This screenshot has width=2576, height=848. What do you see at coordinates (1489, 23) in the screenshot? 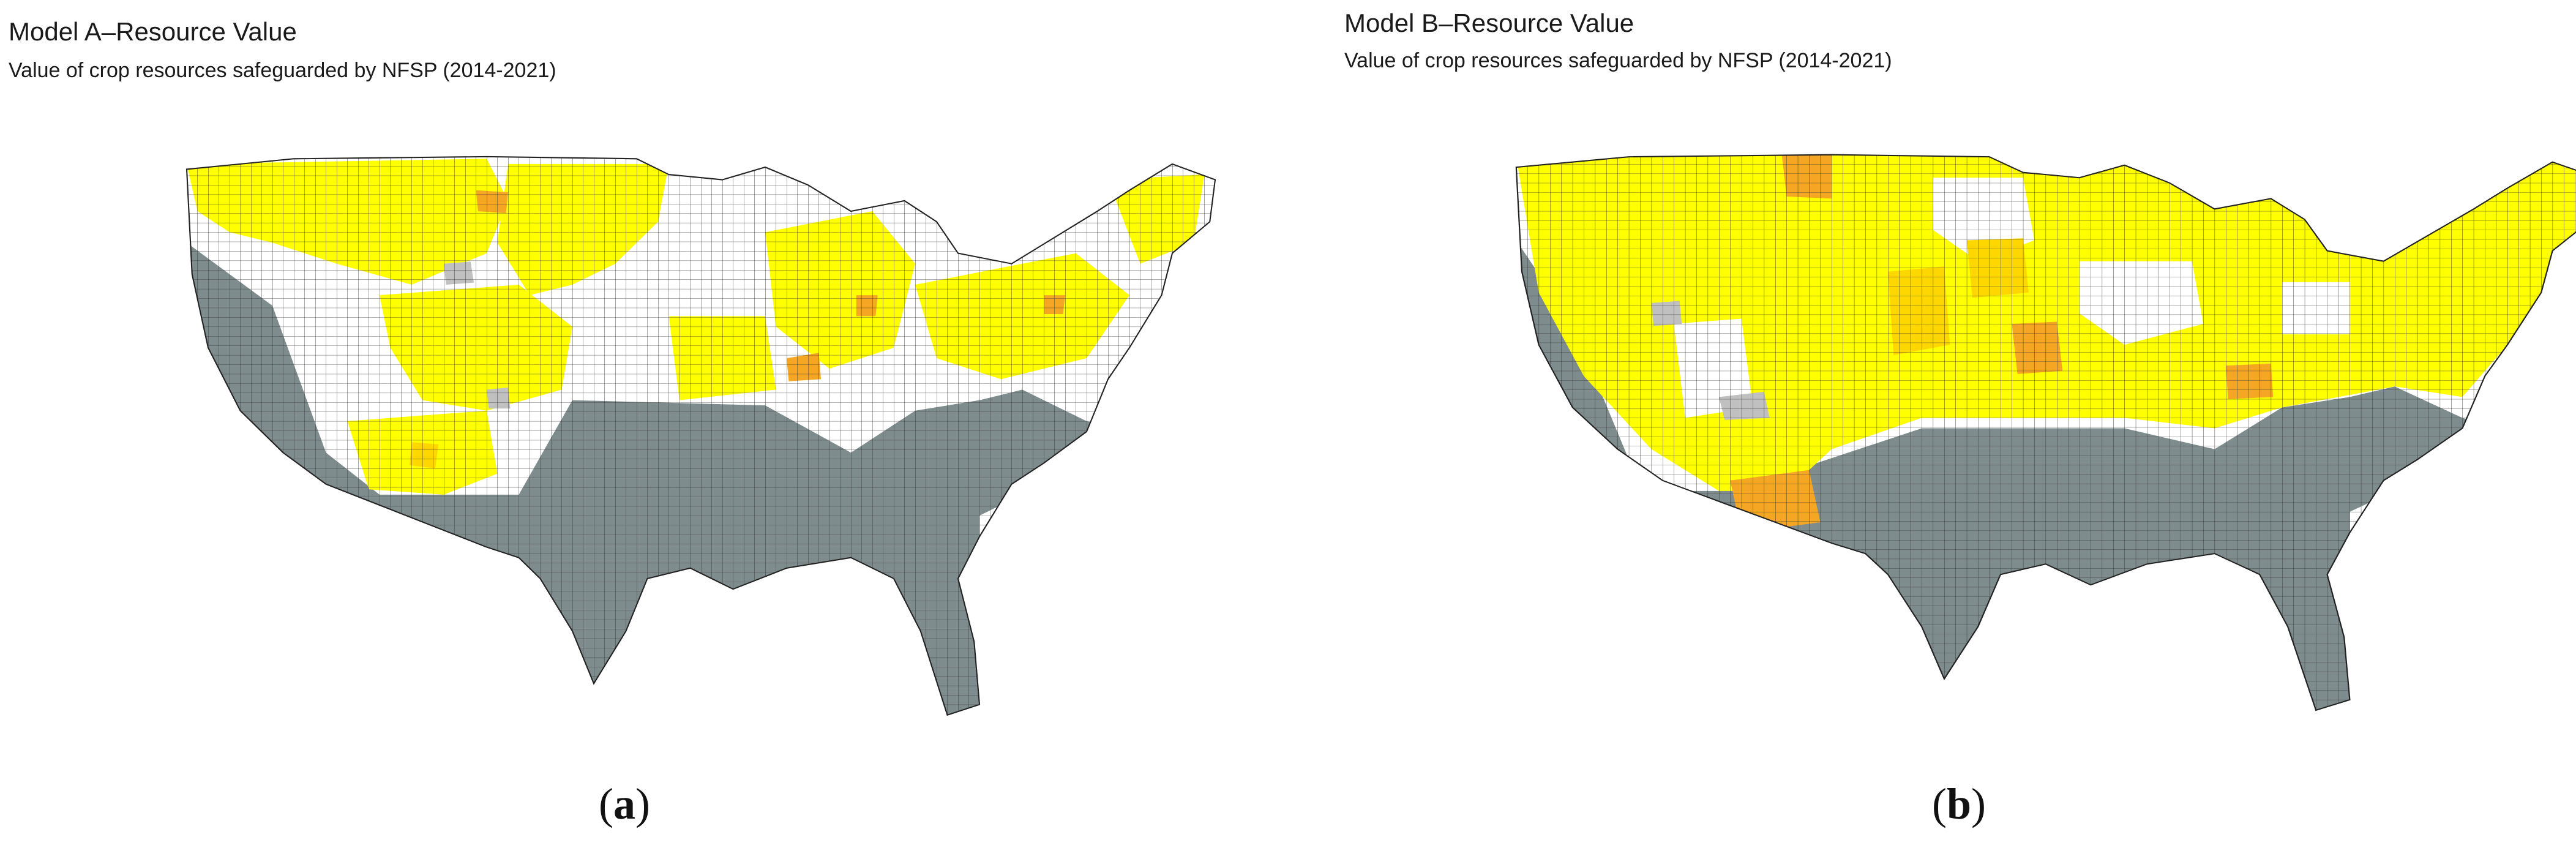
I see `map-title: Model B–Resource Value` at bounding box center [1489, 23].